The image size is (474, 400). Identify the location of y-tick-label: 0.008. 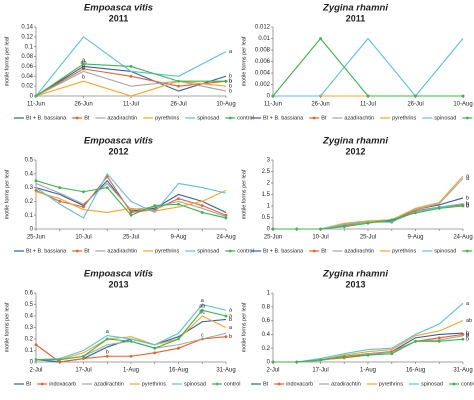
(263, 51).